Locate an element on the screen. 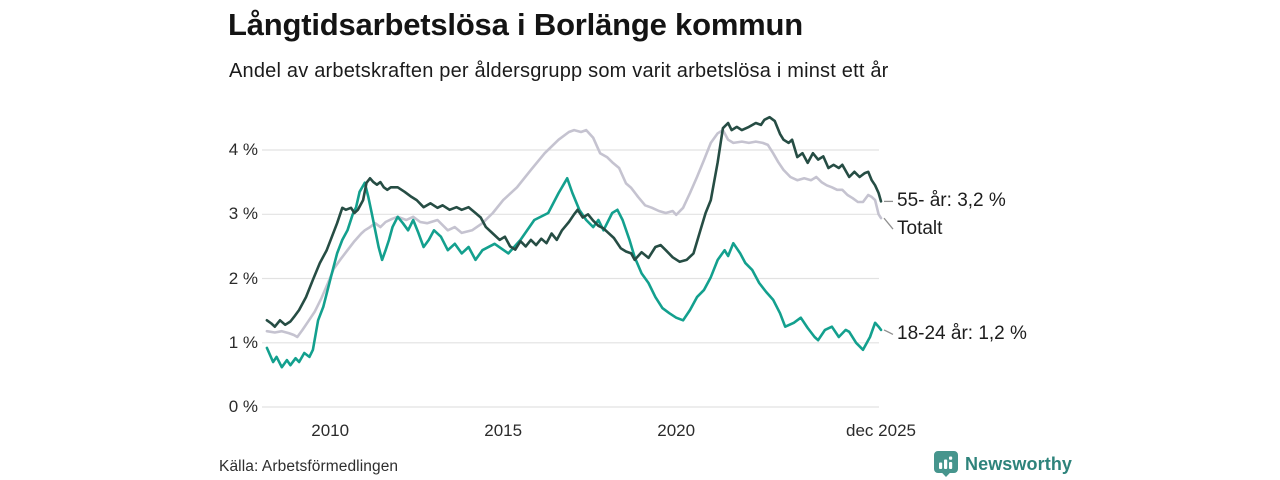 This screenshot has height=480, width=1280. series-end-label-55- år: 55- år: 3,2 % is located at coordinates (951, 201).